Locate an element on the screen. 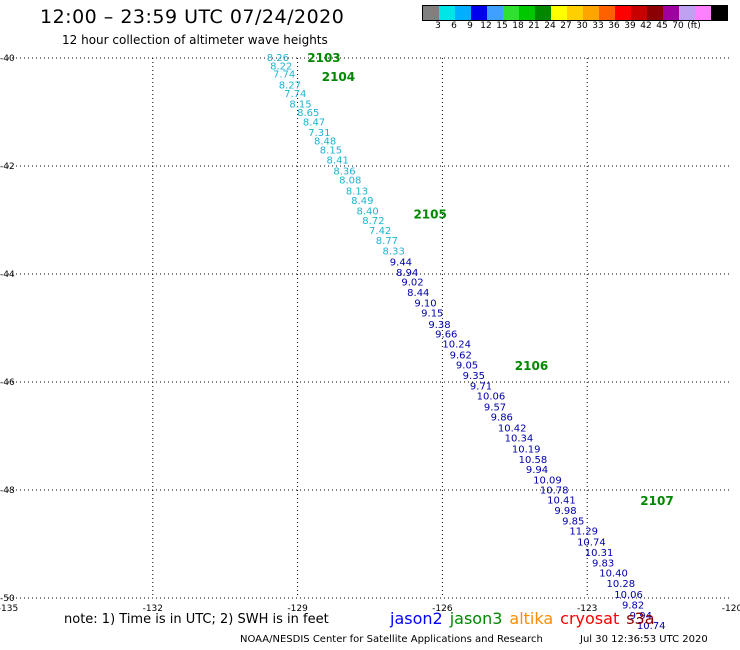 This screenshot has width=740, height=650. timestamp-text: Jul 30 12:36:53 UTC 2020 is located at coordinates (644, 639).